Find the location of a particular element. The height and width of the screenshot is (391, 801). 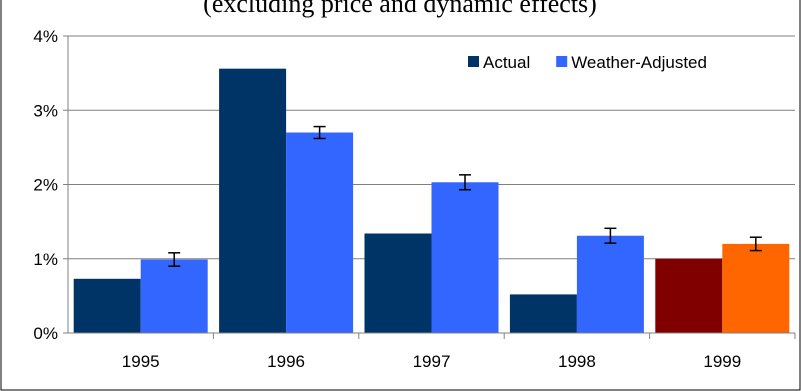

bar-actual-1998 is located at coordinates (543, 313).